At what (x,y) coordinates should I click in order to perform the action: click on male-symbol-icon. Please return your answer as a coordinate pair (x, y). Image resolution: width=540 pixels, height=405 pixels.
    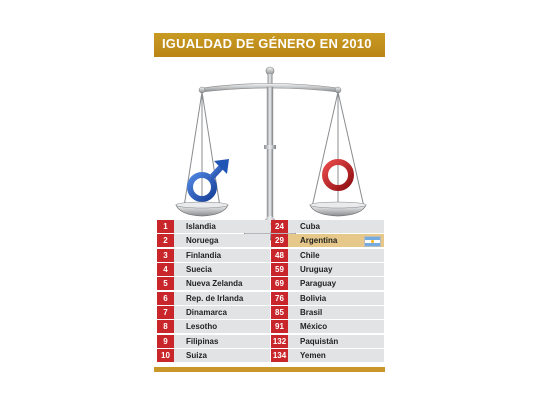
    Looking at the image, I should click on (208, 180).